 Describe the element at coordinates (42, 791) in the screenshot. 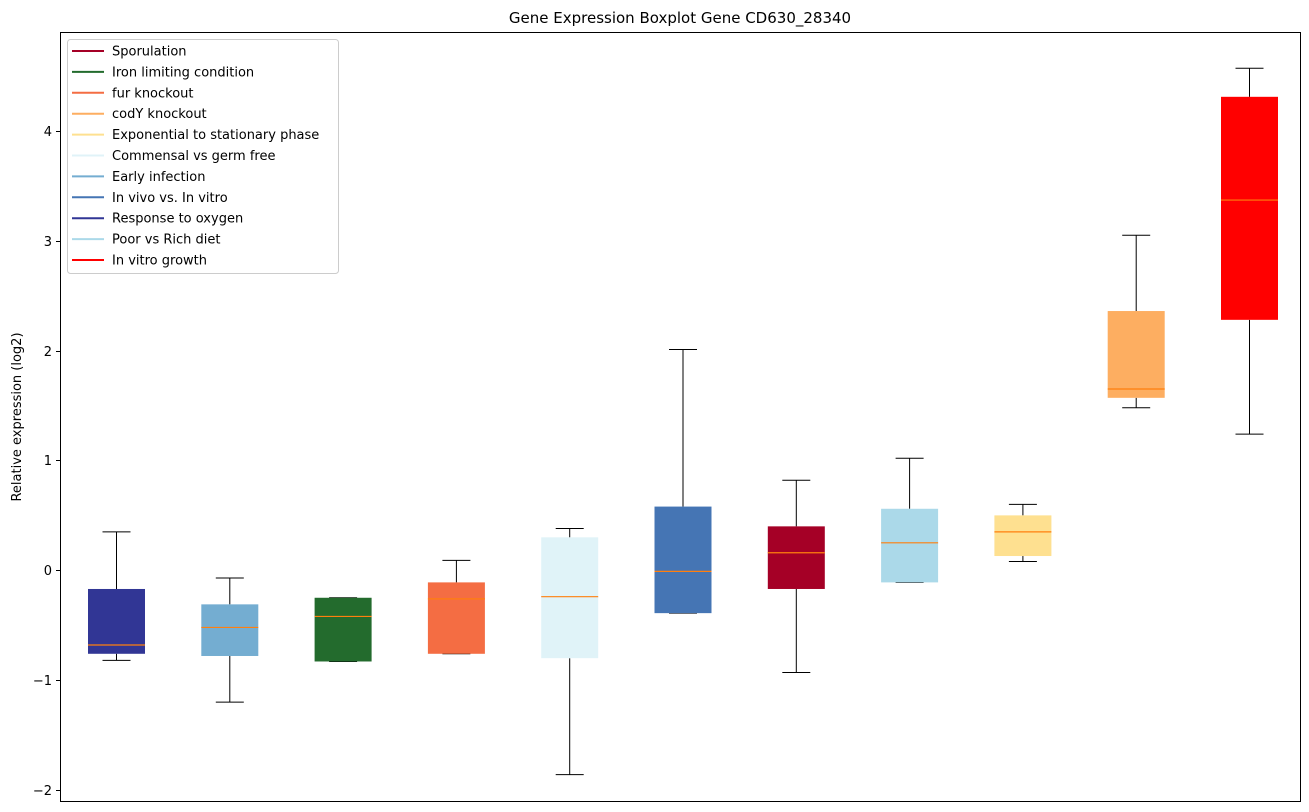

I see `y-tick-label: −2` at that location.